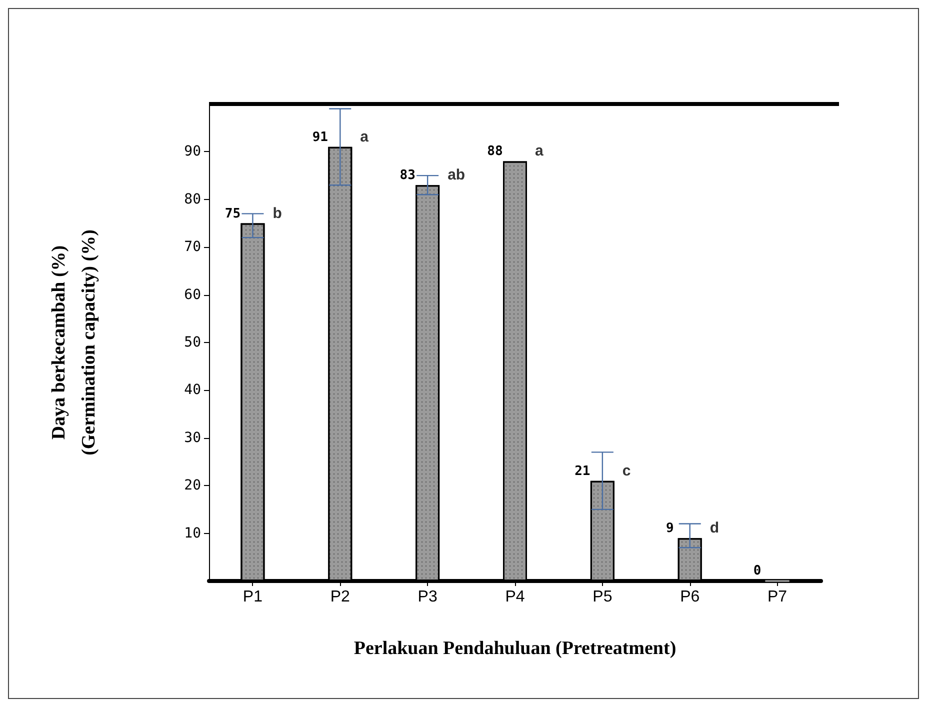  I want to click on x-tick-label: P3, so click(428, 597).